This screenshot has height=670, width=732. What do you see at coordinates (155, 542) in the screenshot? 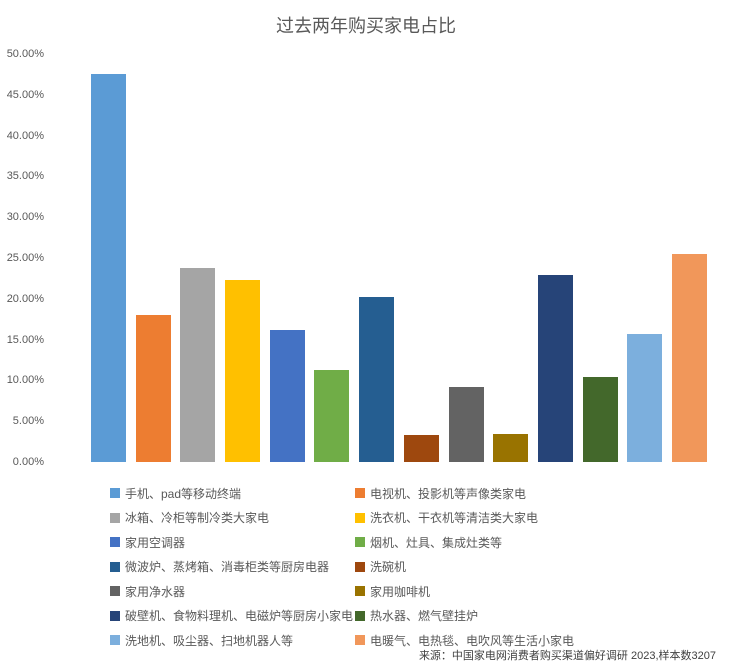
I see `legend-label: 家用空调器` at bounding box center [155, 542].